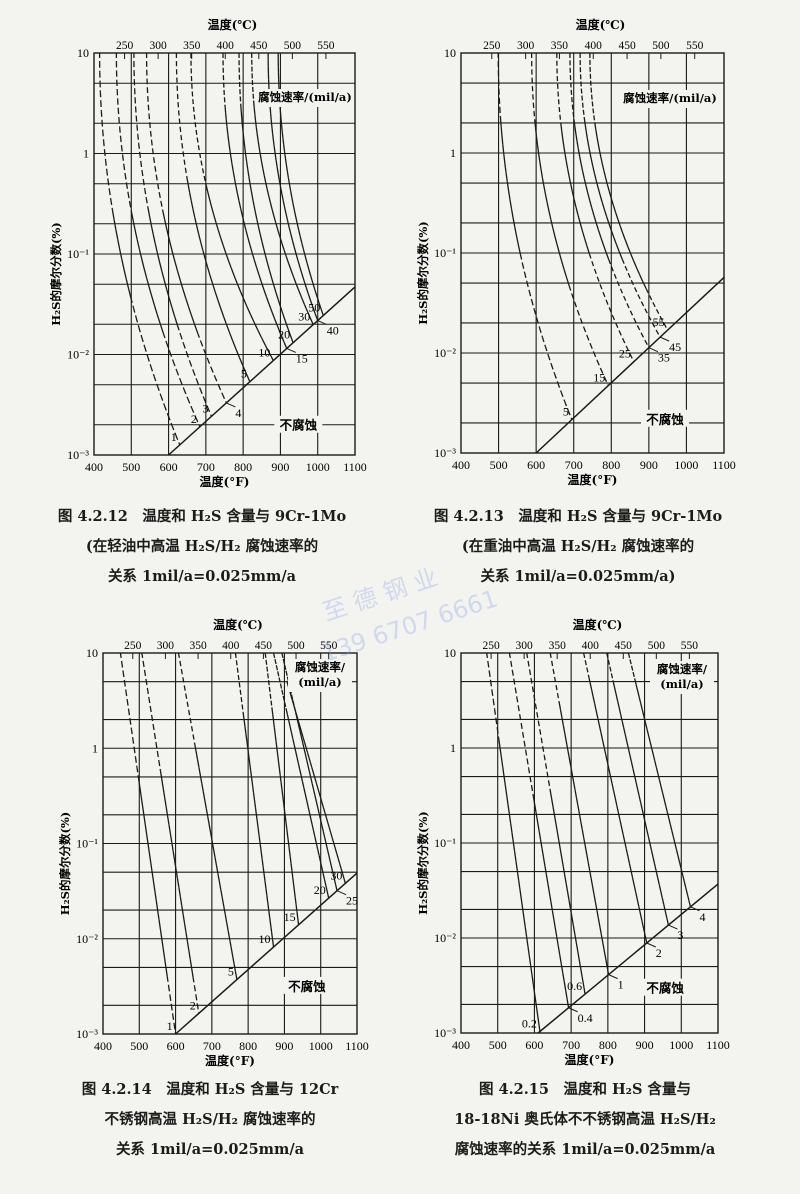 The height and width of the screenshot is (1194, 800). I want to click on curve-label: 25, so click(625, 354).